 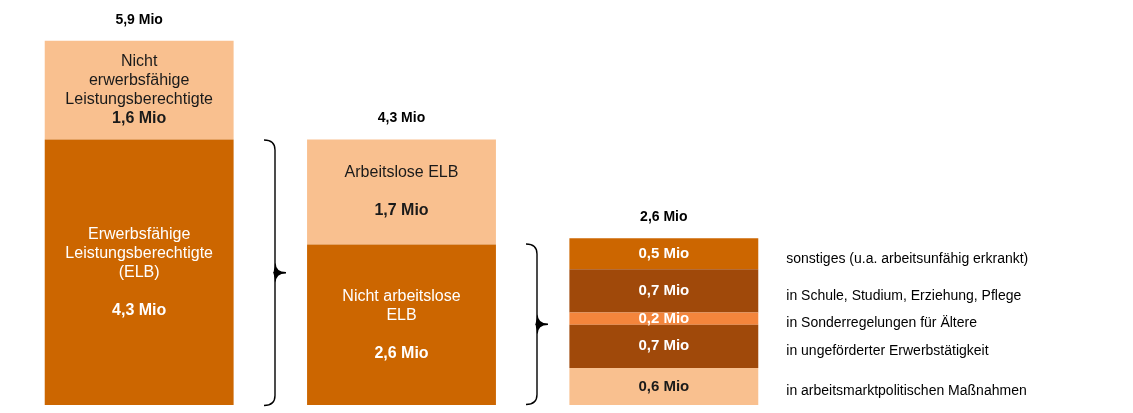 I want to click on text: Arbeitslose ELB 1,7 Mio, so click(x=401, y=191).